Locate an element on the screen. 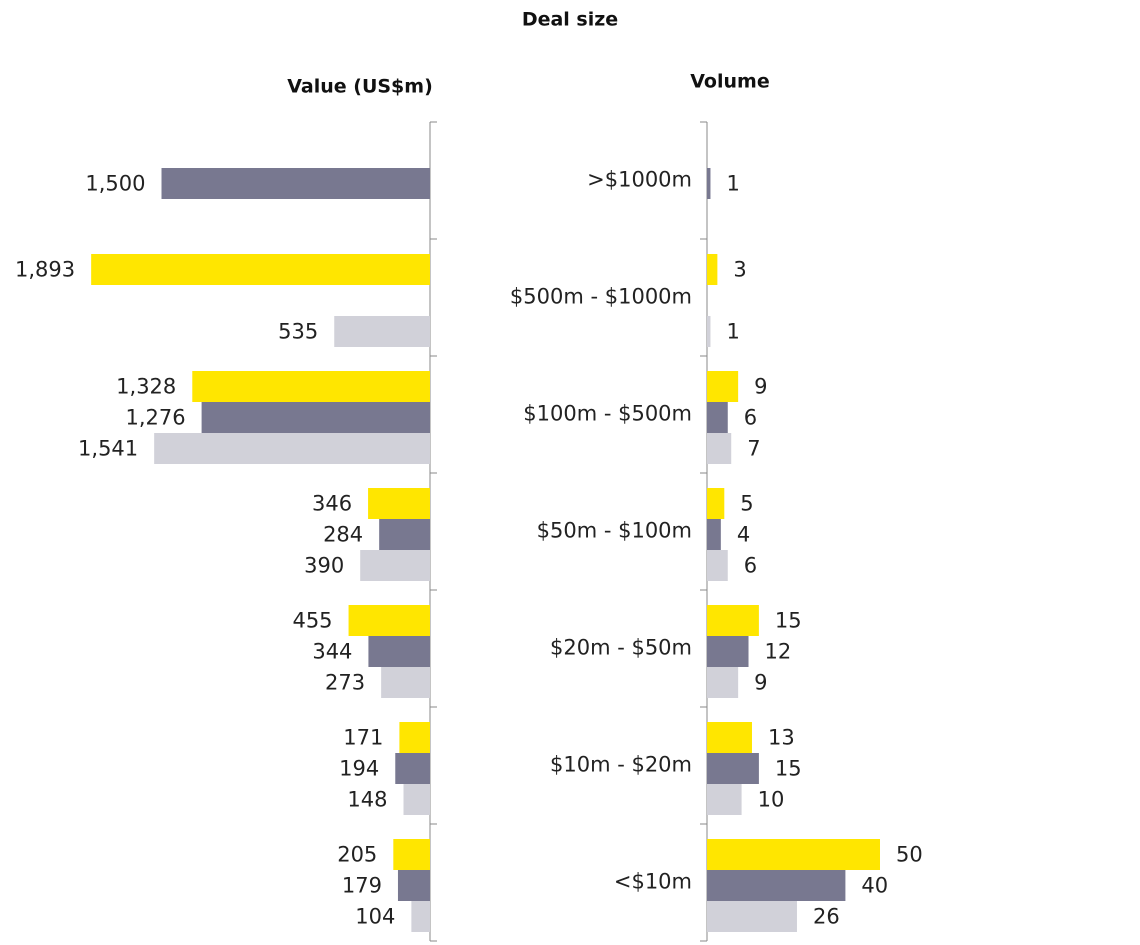 Image resolution: width=1140 pixels, height=945 pixels. category-label: $20m - $50m is located at coordinates (621, 648).